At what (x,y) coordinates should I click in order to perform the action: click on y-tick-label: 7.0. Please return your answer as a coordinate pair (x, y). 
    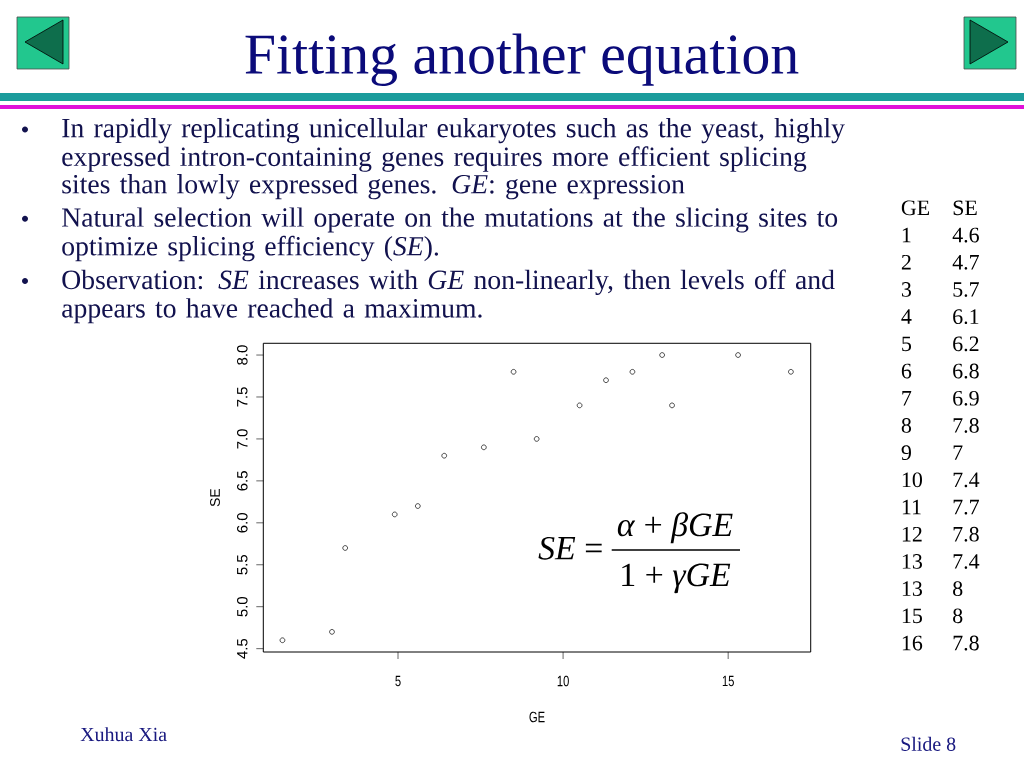
    Looking at the image, I should click on (242, 439).